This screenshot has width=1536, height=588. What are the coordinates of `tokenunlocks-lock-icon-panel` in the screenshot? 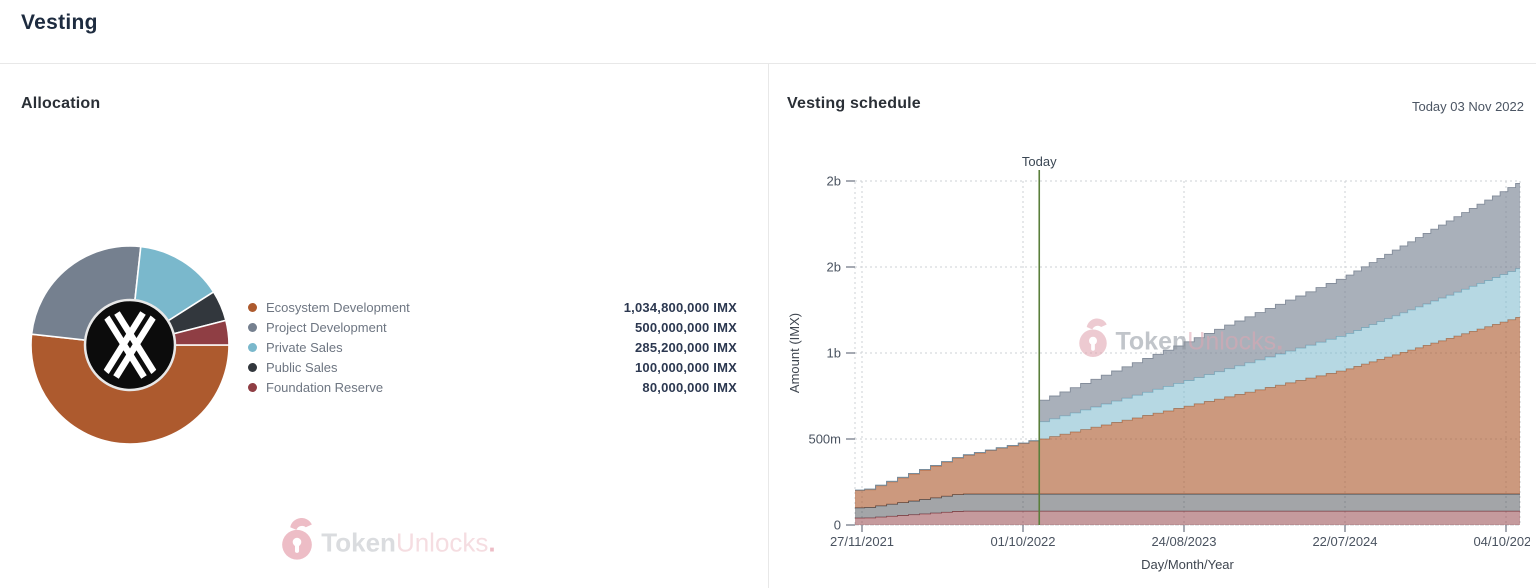 It's located at (297, 539).